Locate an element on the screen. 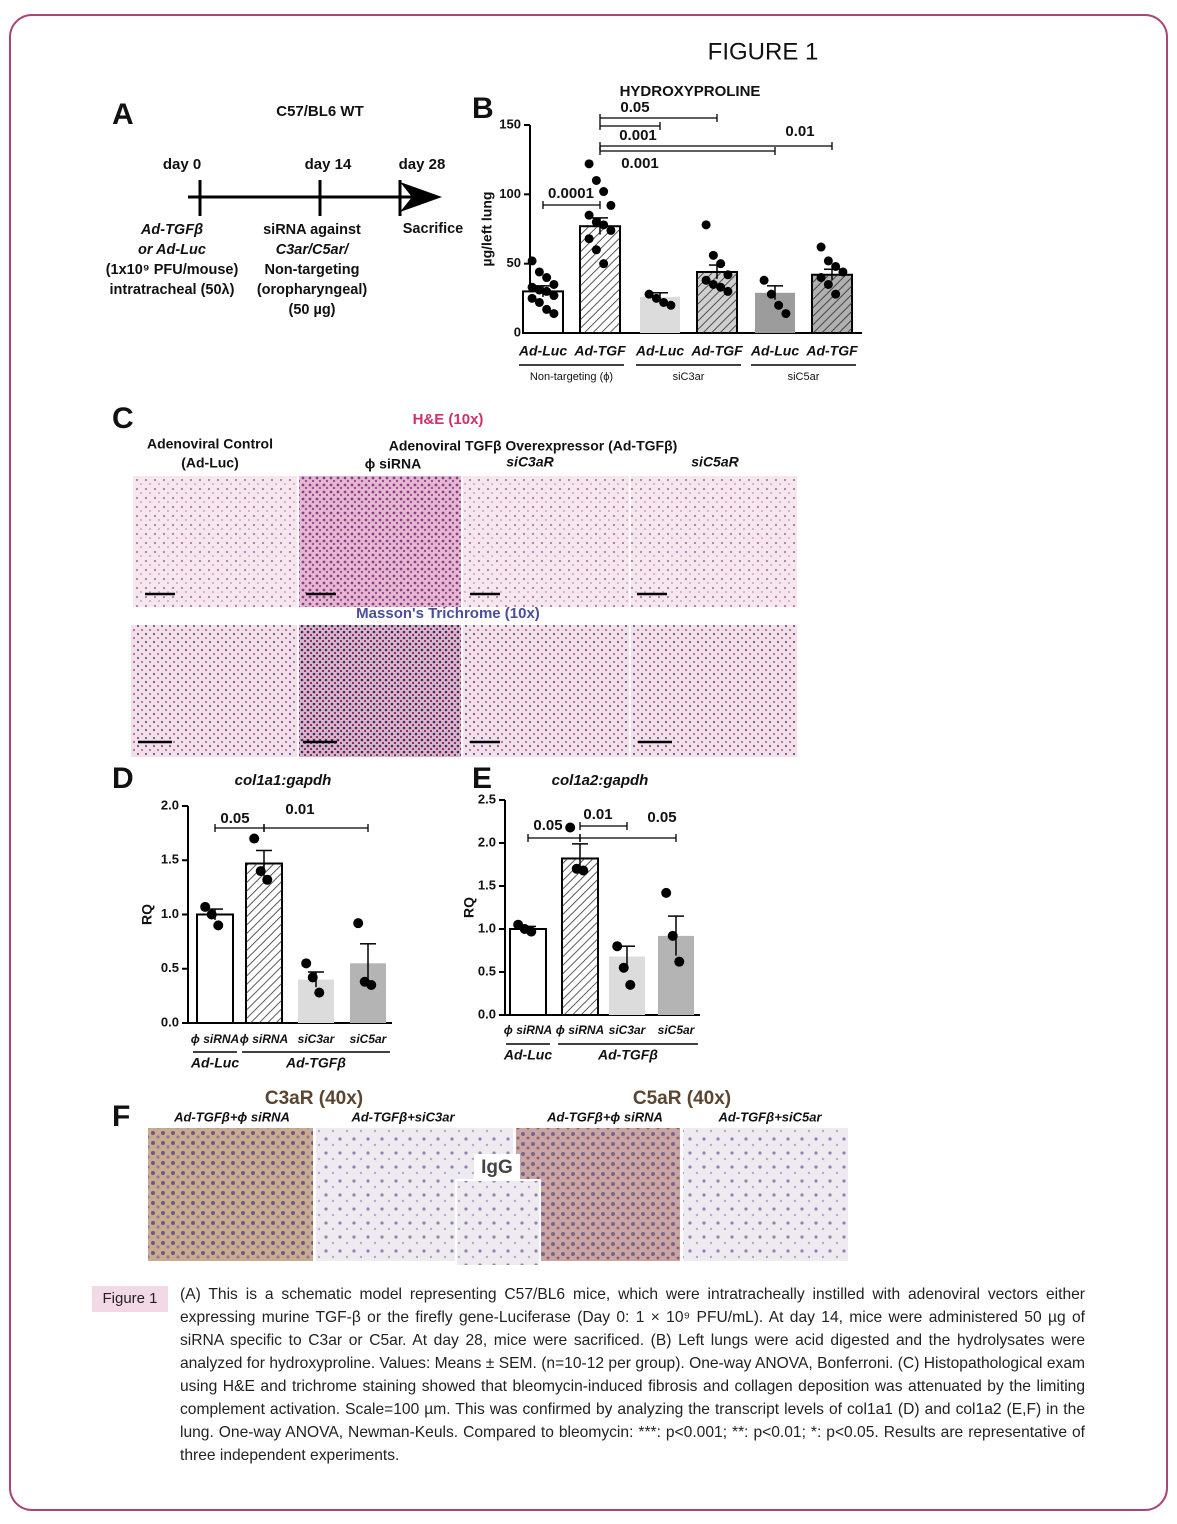 The width and height of the screenshot is (1177, 1524). protocol-line: intratracheal (50λ) is located at coordinates (172, 290).